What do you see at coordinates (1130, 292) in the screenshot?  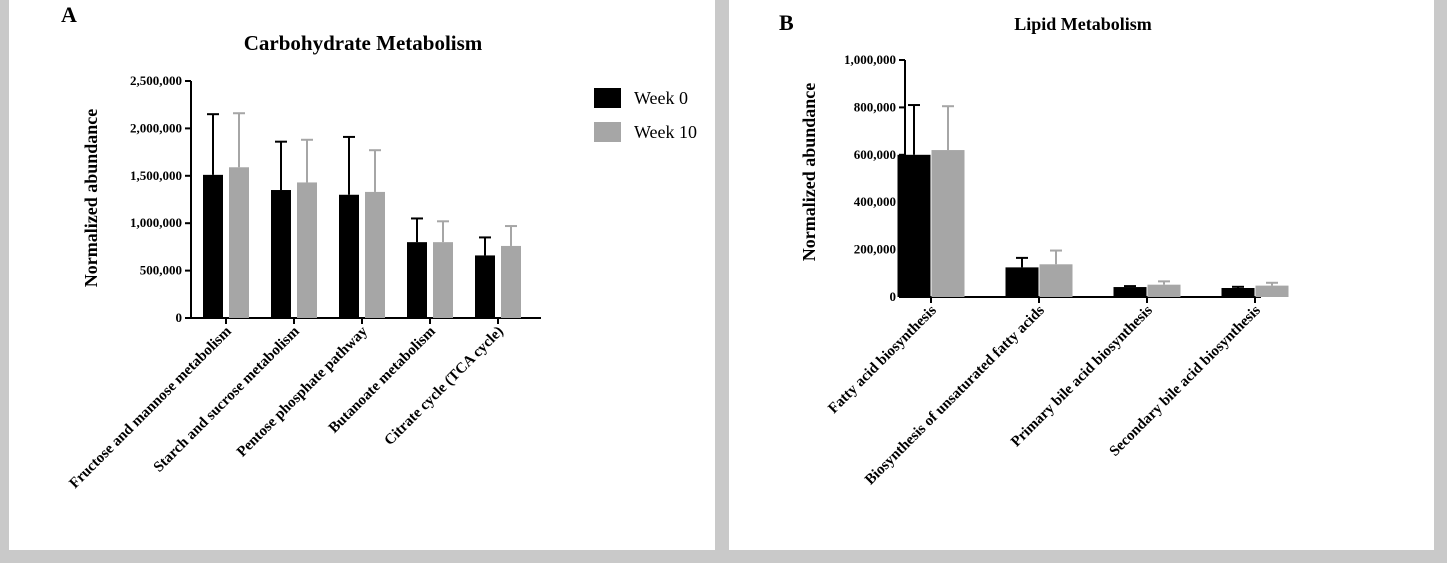 I see `c1-bar-week-0-primary-bile-acid-biosynthesis` at bounding box center [1130, 292].